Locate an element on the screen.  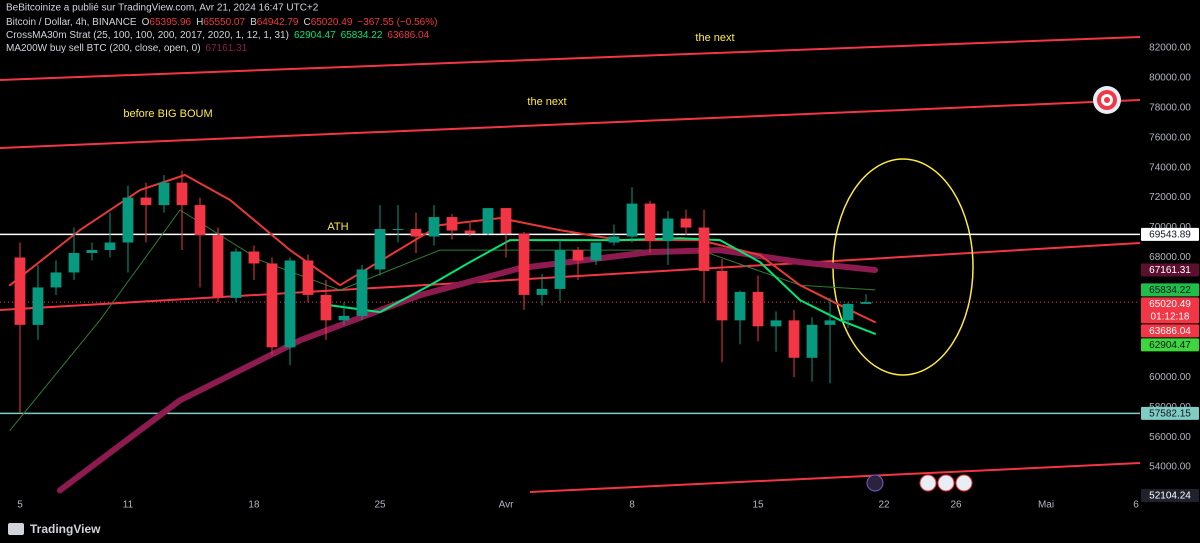
x-tick-label: 18 is located at coordinates (254, 505).